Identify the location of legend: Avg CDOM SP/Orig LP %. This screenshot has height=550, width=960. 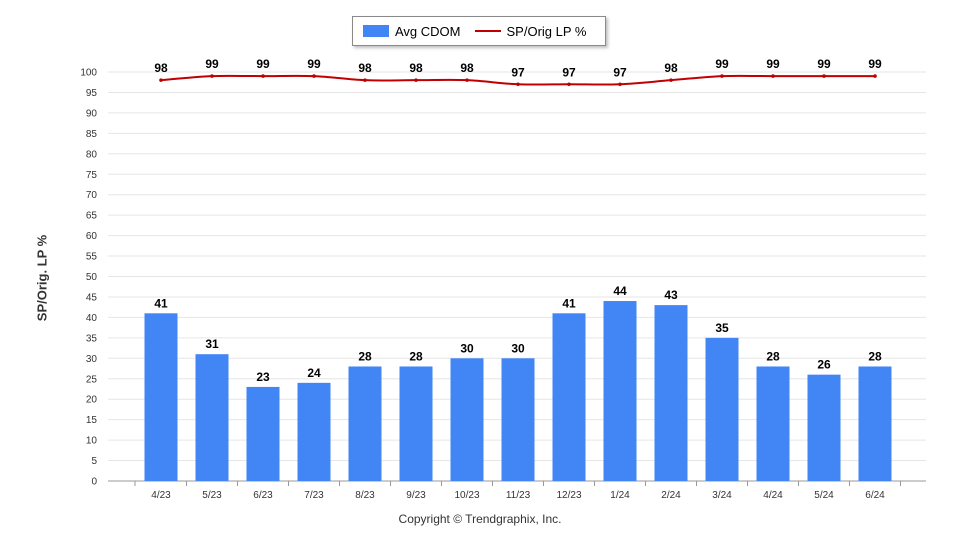
(479, 31).